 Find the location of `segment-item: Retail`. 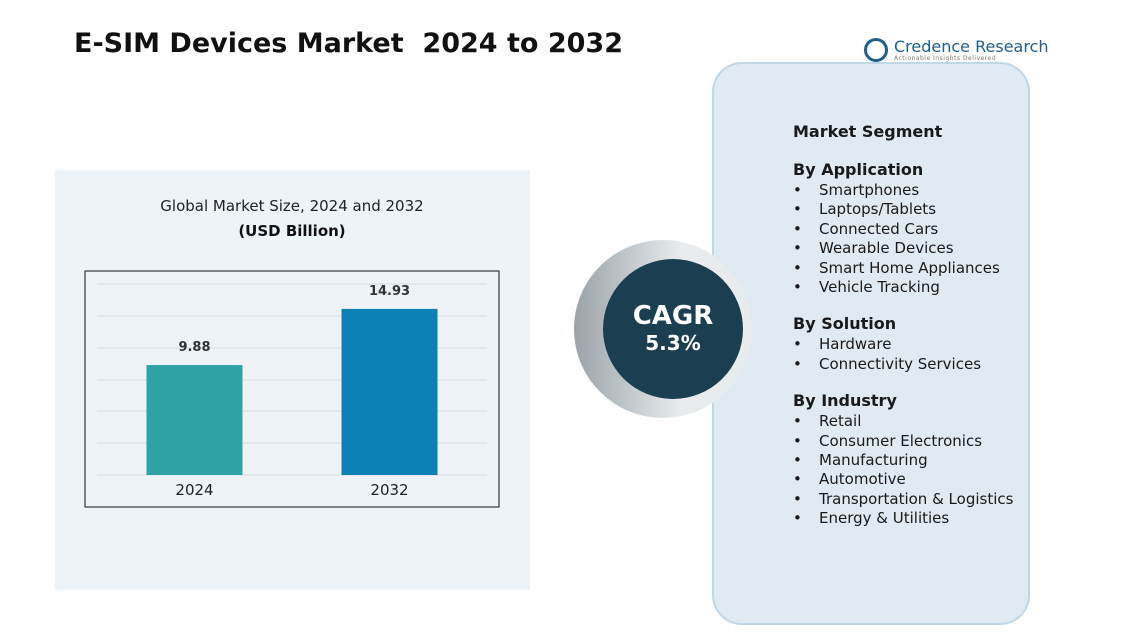

segment-item: Retail is located at coordinates (910, 422).